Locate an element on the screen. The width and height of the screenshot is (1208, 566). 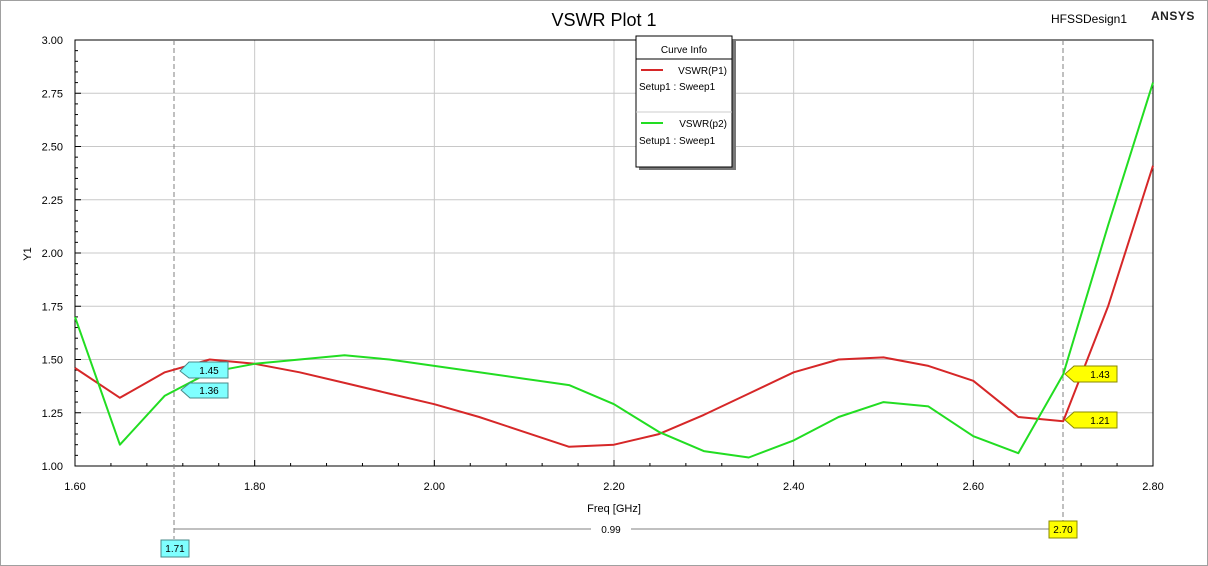
y-tick-label: 1.50 is located at coordinates (52, 361).